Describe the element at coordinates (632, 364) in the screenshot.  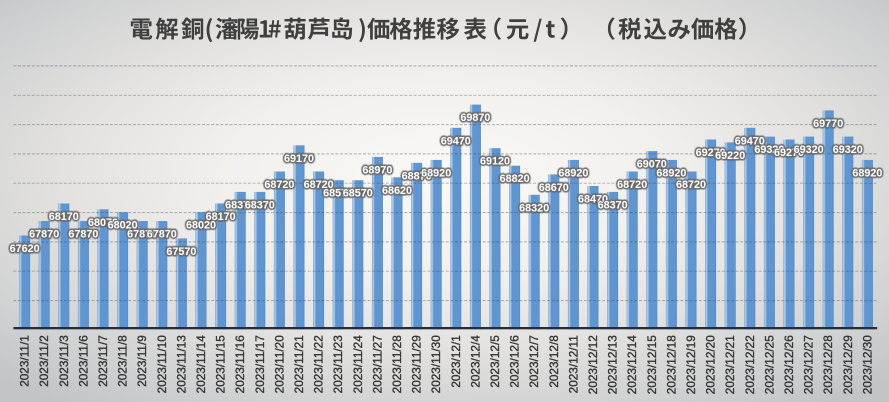
I see `svg-text: 2023/12/14` at that location.